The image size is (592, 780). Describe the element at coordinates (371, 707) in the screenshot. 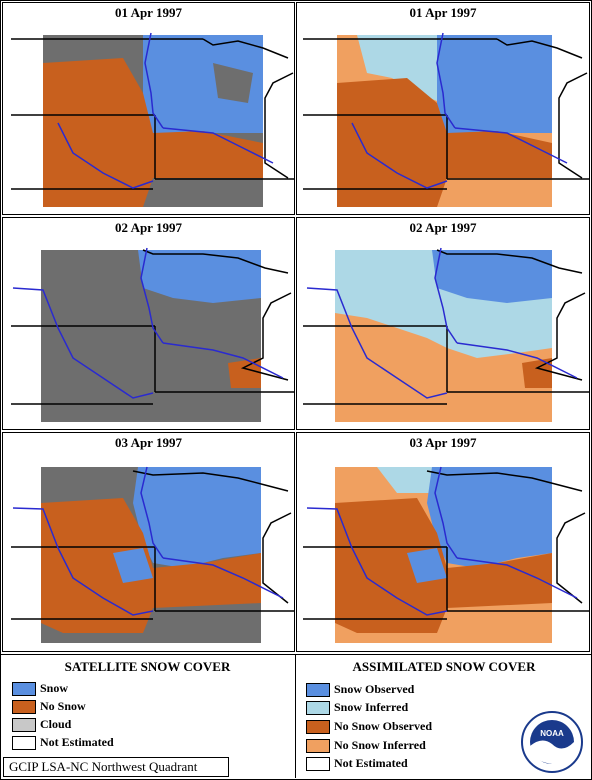

I see `legend-label: Snow Inferred` at that location.